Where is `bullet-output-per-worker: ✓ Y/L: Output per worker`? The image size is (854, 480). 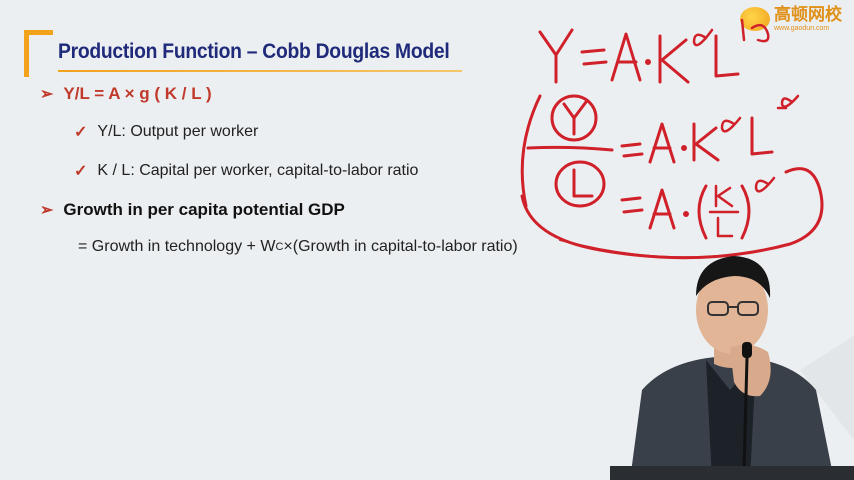 bullet-output-per-worker: ✓ Y/L: Output per worker is located at coordinates (166, 132).